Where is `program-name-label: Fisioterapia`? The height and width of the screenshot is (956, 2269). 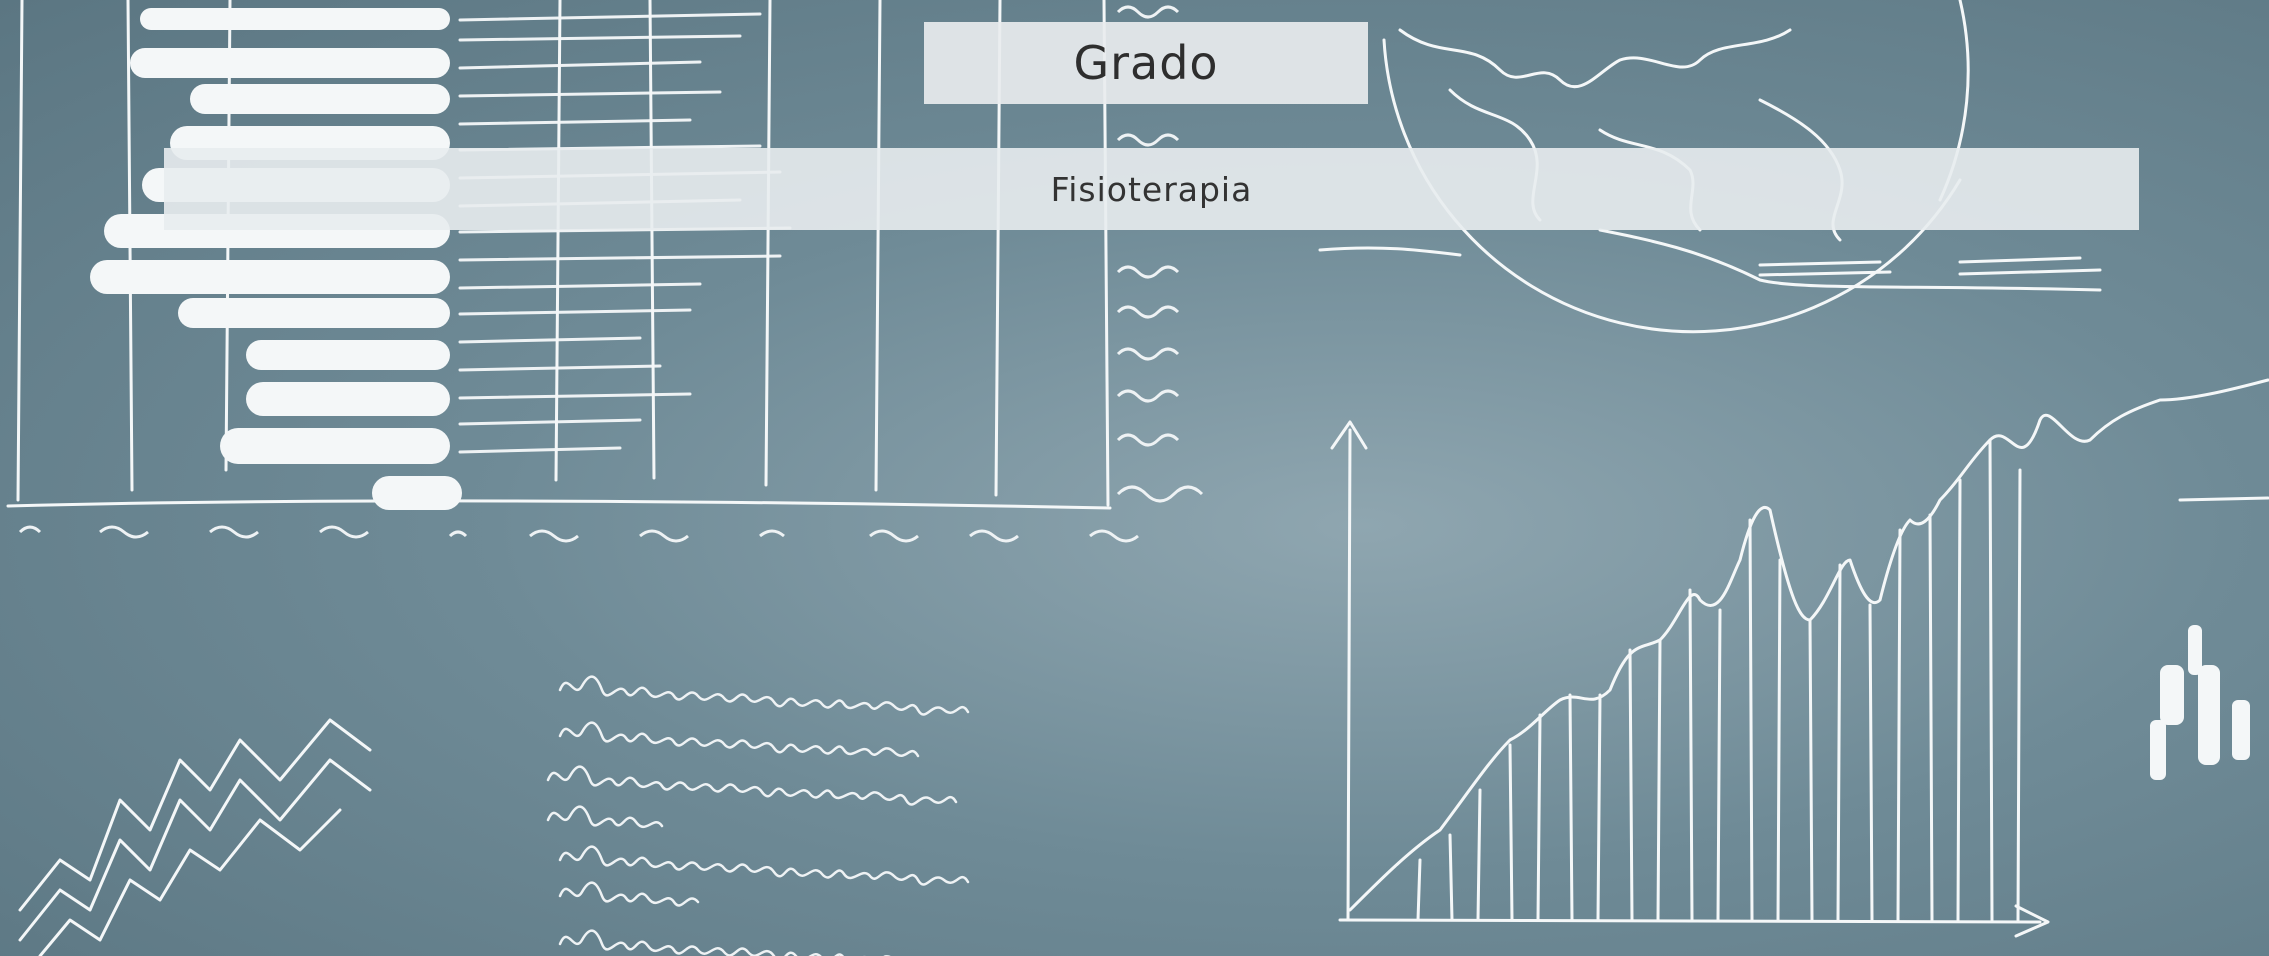
program-name-label: Fisioterapia is located at coordinates (1151, 189).